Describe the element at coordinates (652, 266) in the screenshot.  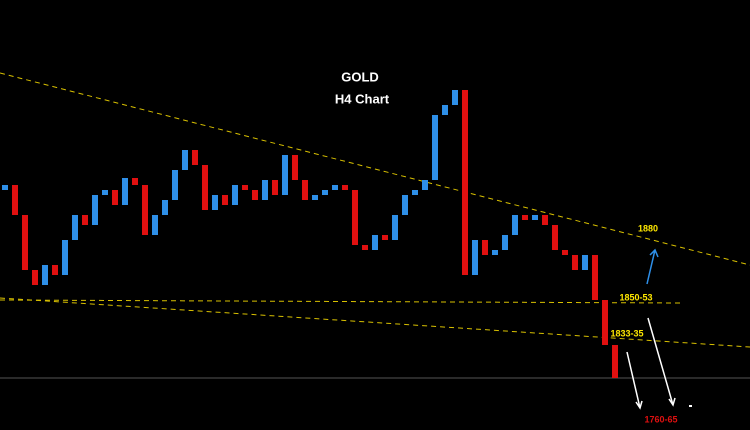
I see `arrow-up` at that location.